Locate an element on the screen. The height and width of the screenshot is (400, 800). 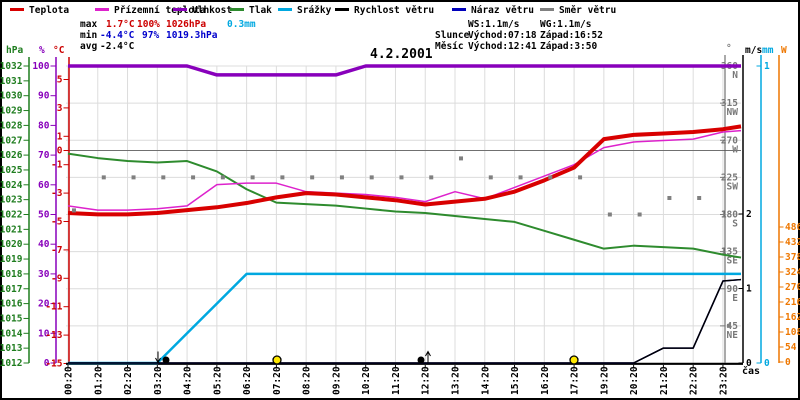
tick-label: 216 is located at coordinates (792, 302).